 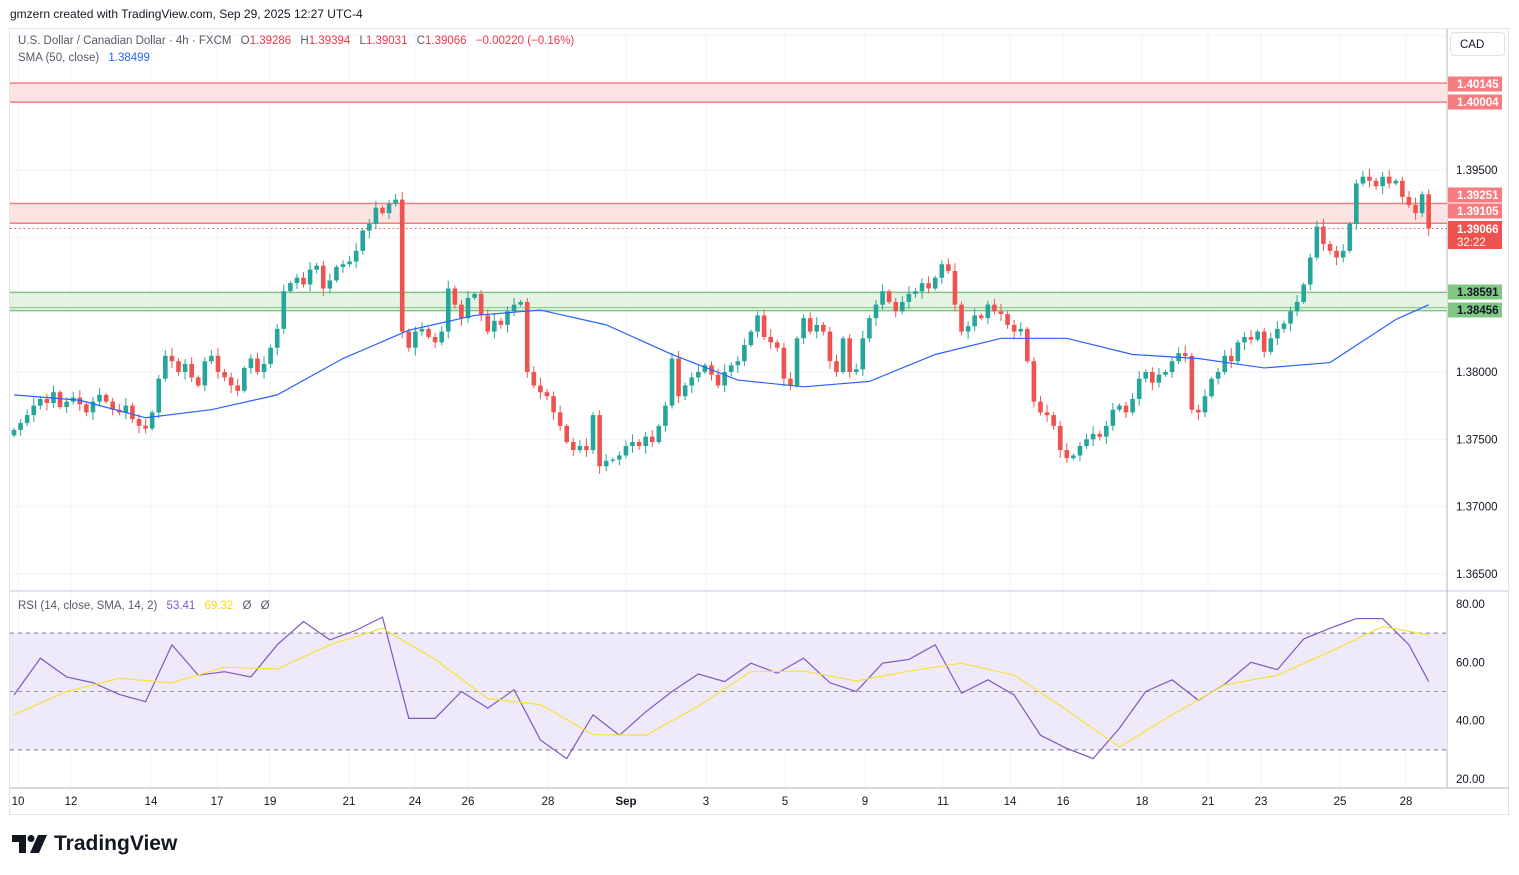 I want to click on sma-value: 1.38499, so click(x=129, y=58).